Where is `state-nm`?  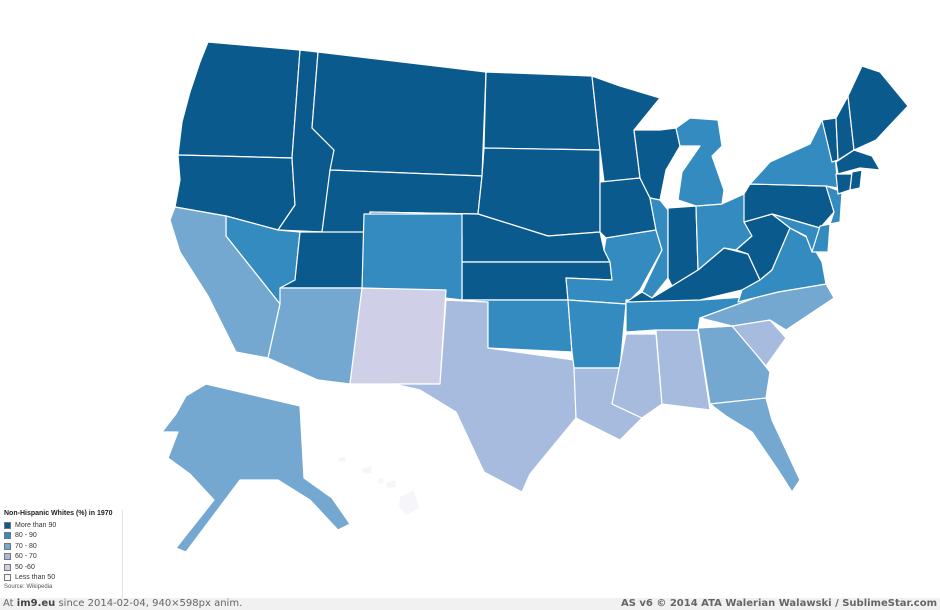
state-nm is located at coordinates (398, 336).